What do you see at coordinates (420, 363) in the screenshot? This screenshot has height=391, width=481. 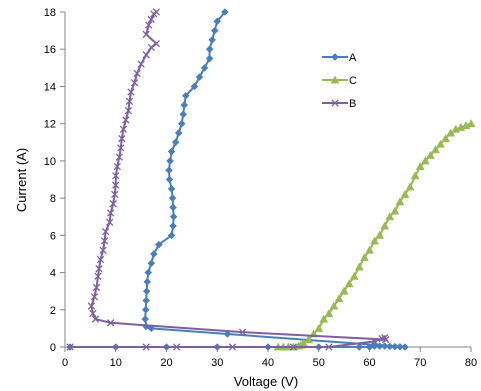 I see `x-tick-label: 70` at bounding box center [420, 363].